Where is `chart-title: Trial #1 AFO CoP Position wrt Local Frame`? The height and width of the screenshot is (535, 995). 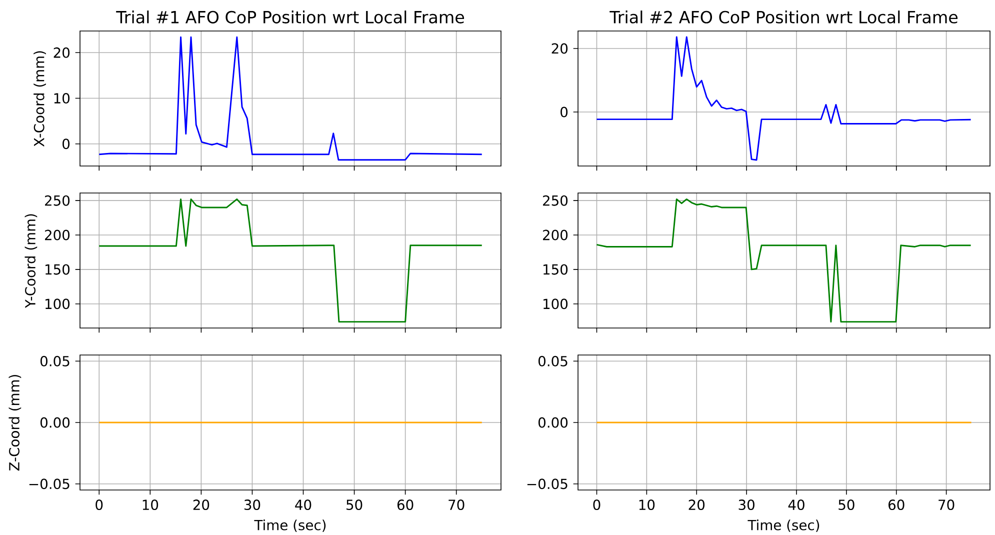 chart-title: Trial #1 AFO CoP Position wrt Local Frame is located at coordinates (290, 17).